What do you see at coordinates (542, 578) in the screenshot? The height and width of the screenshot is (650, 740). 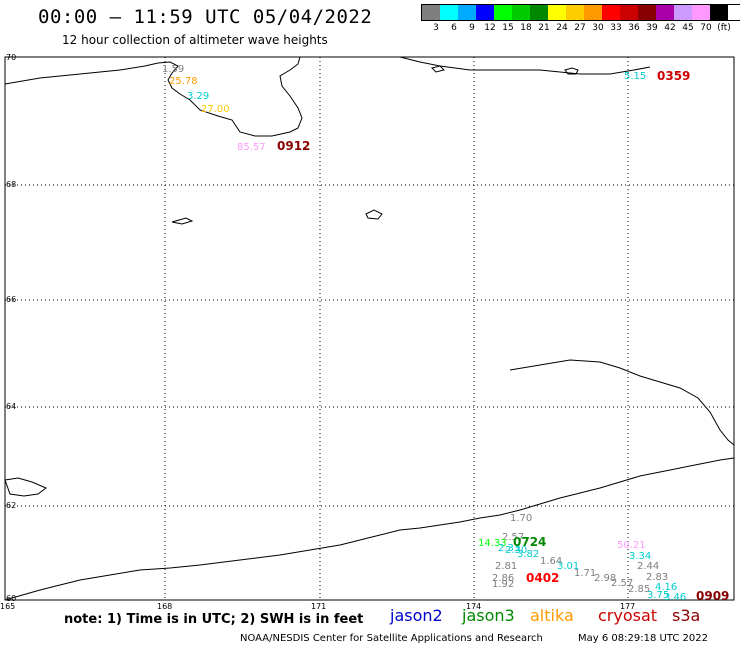 I see `pass-time-label: 0402` at bounding box center [542, 578].